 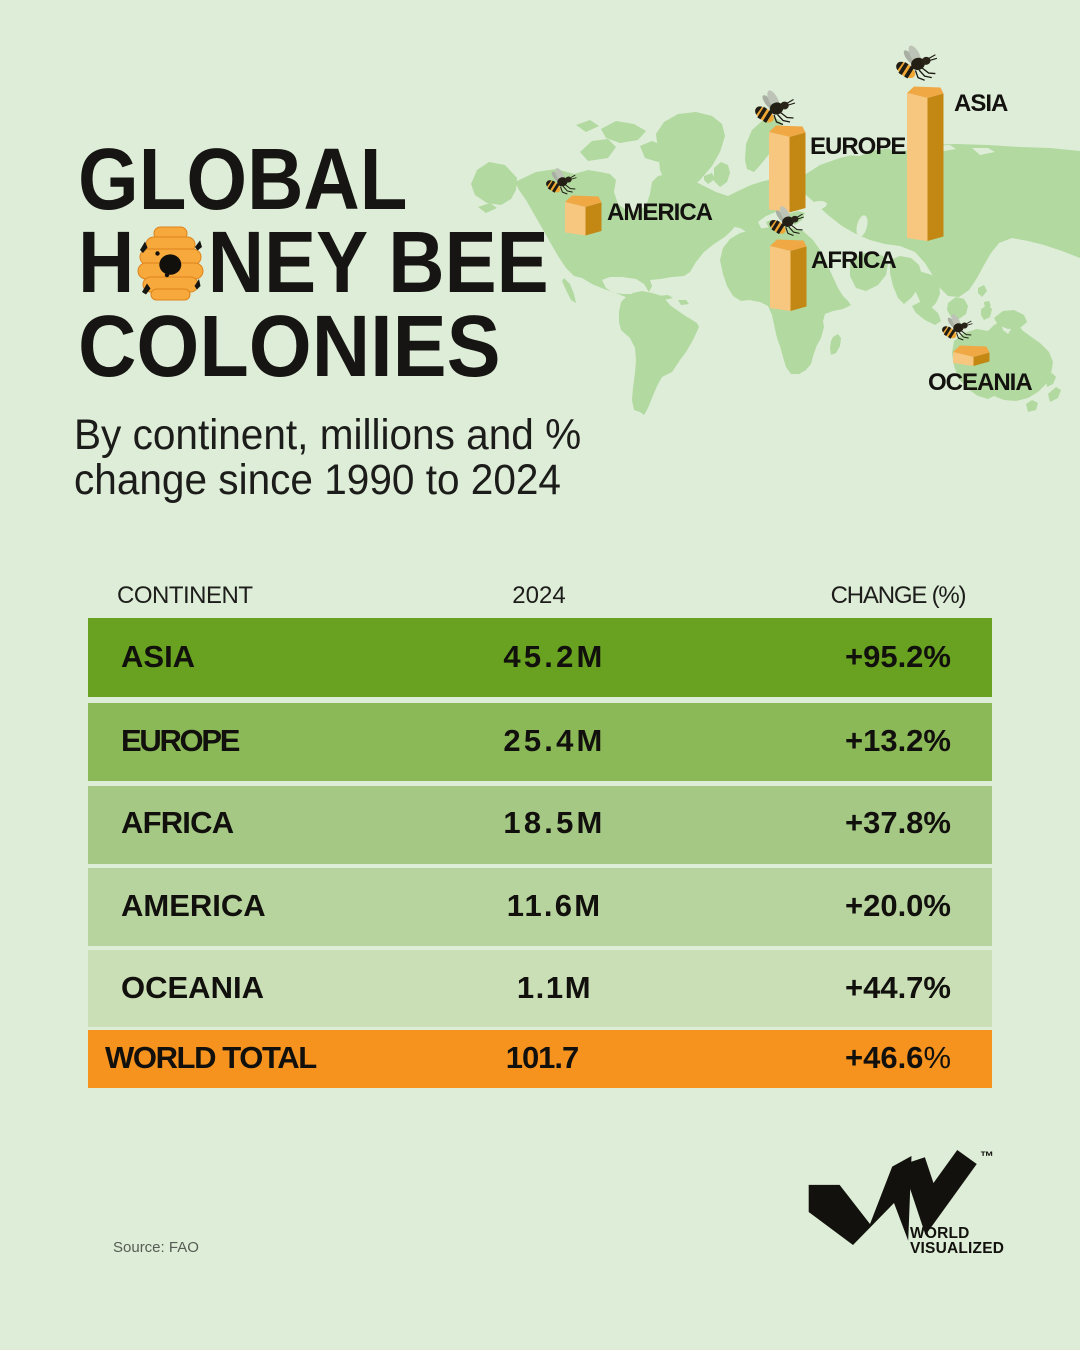 I want to click on svg-text: ™, so click(x=987, y=1156).